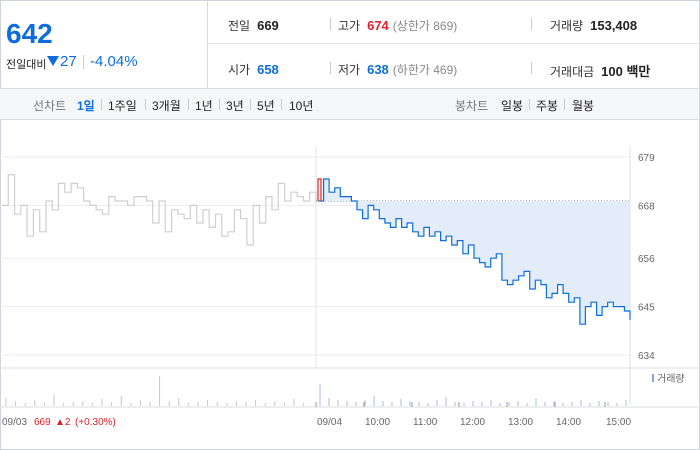 This screenshot has height=450, width=700. Describe the element at coordinates (646, 206) in the screenshot. I see `y-tick-label: 668` at that location.